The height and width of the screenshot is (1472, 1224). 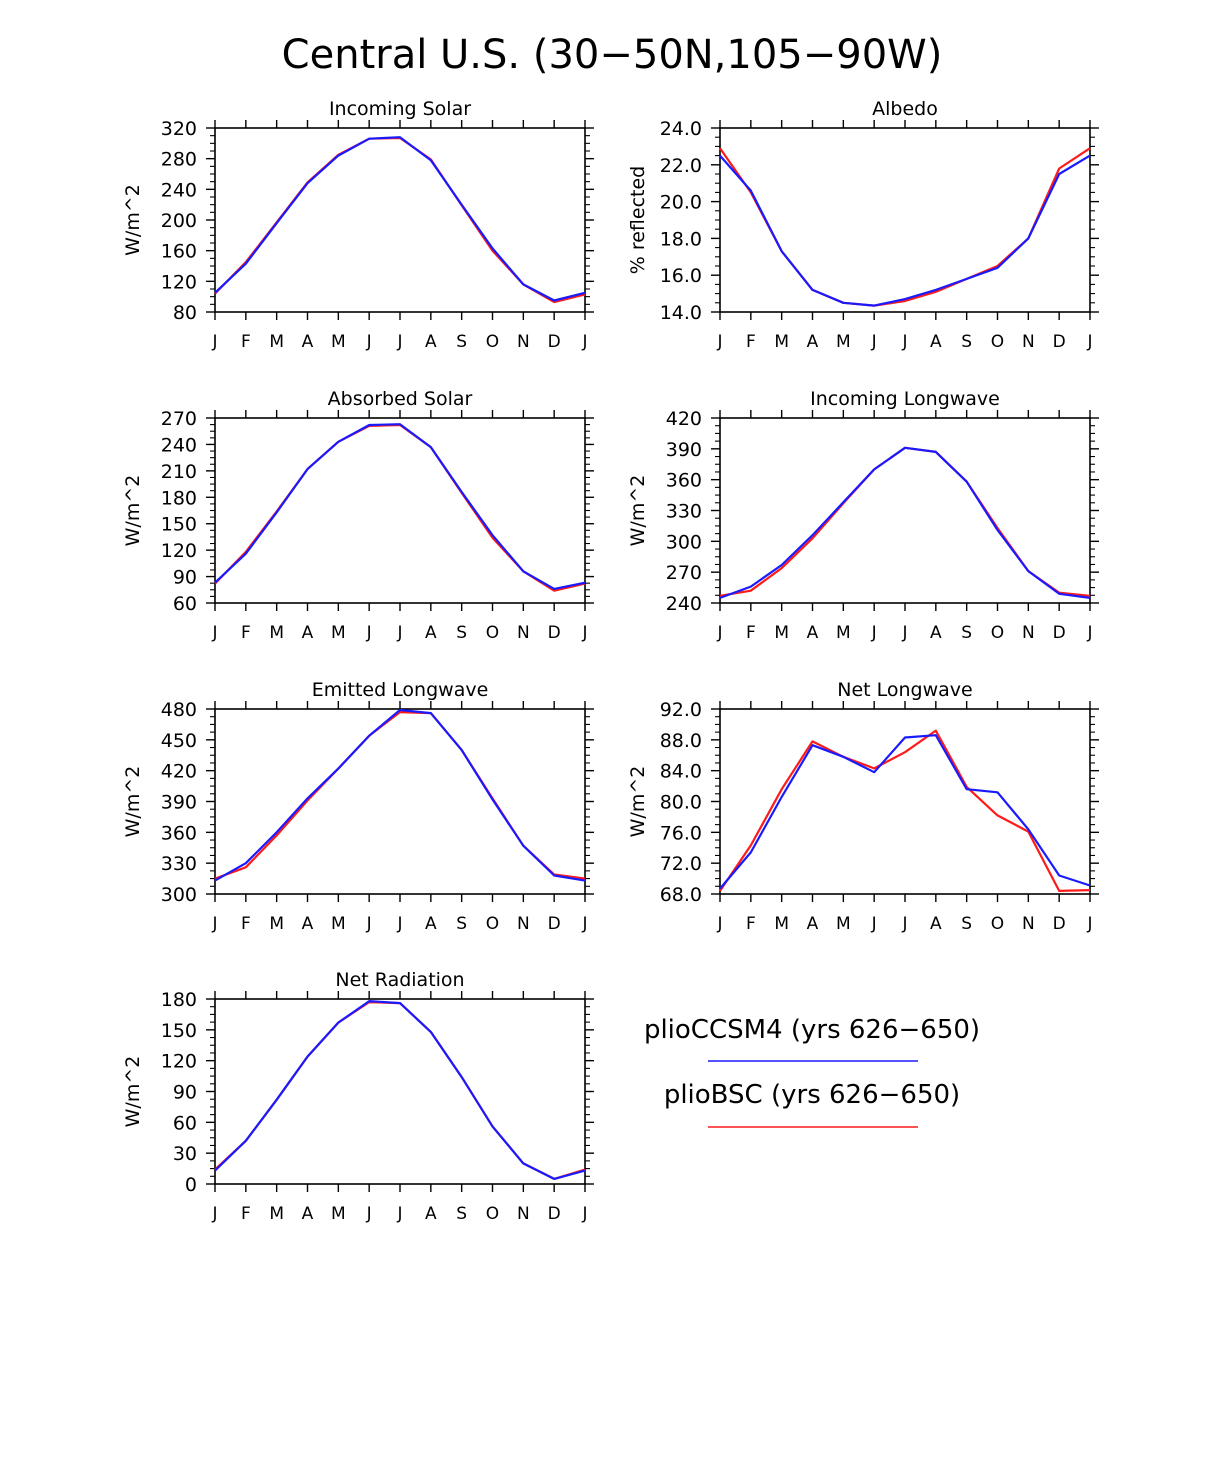 What do you see at coordinates (681, 833) in the screenshot?
I see `y-tick-label: 76.0` at bounding box center [681, 833].